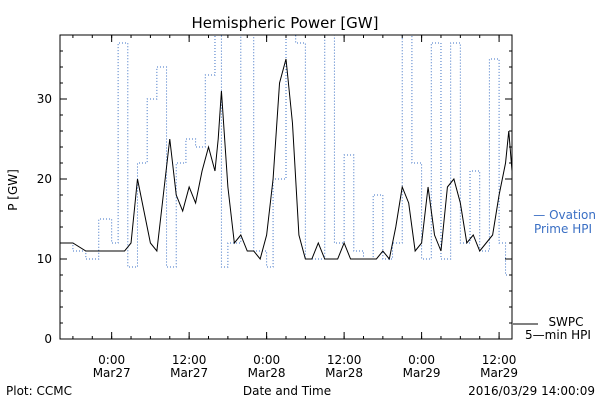 The image size is (600, 400). Describe the element at coordinates (531, 391) in the screenshot. I see `plot-timestamp: 2016/03/29 14:00:09` at that location.